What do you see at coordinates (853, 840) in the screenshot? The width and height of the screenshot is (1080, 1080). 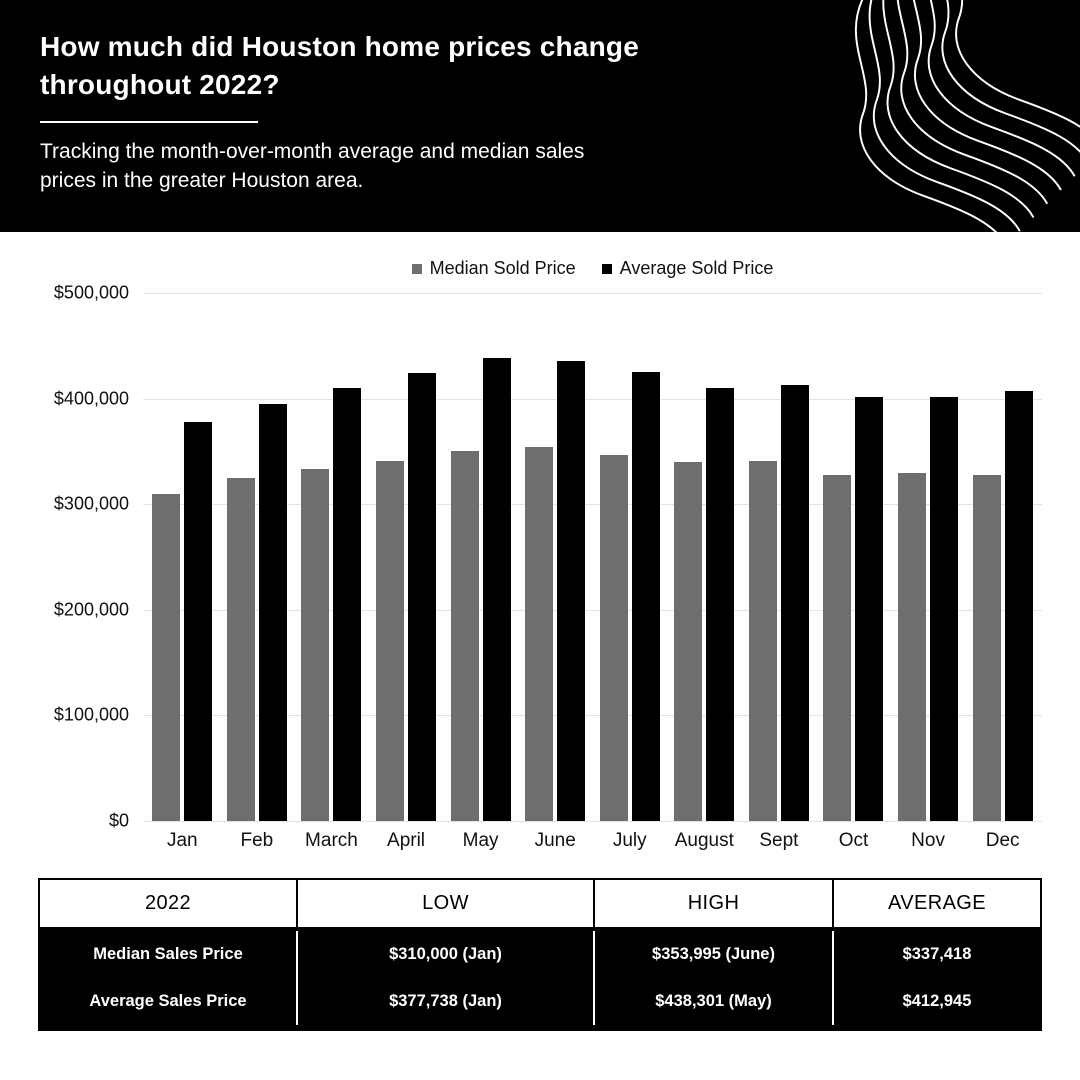 I see `x-axis-label-oct: Oct` at bounding box center [853, 840].